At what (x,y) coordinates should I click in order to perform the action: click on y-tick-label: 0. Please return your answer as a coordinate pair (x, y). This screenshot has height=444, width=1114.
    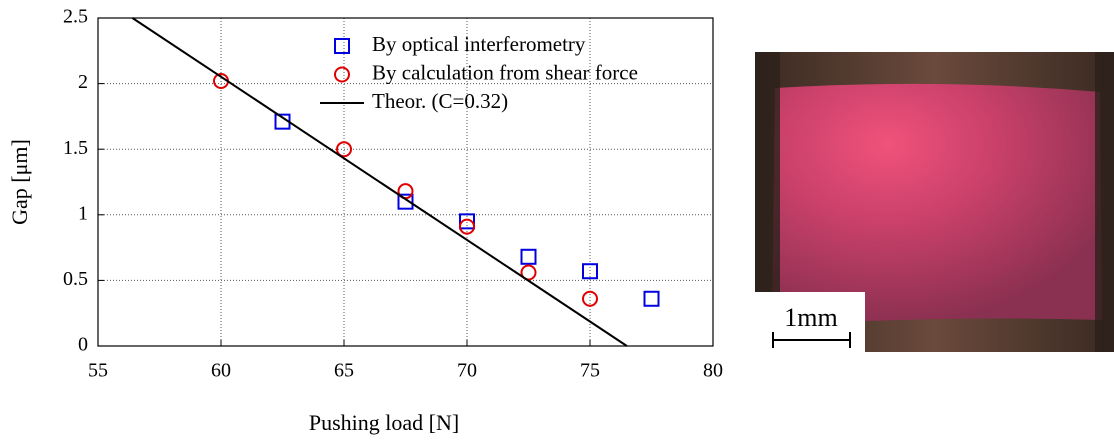
    Looking at the image, I should click on (83, 345).